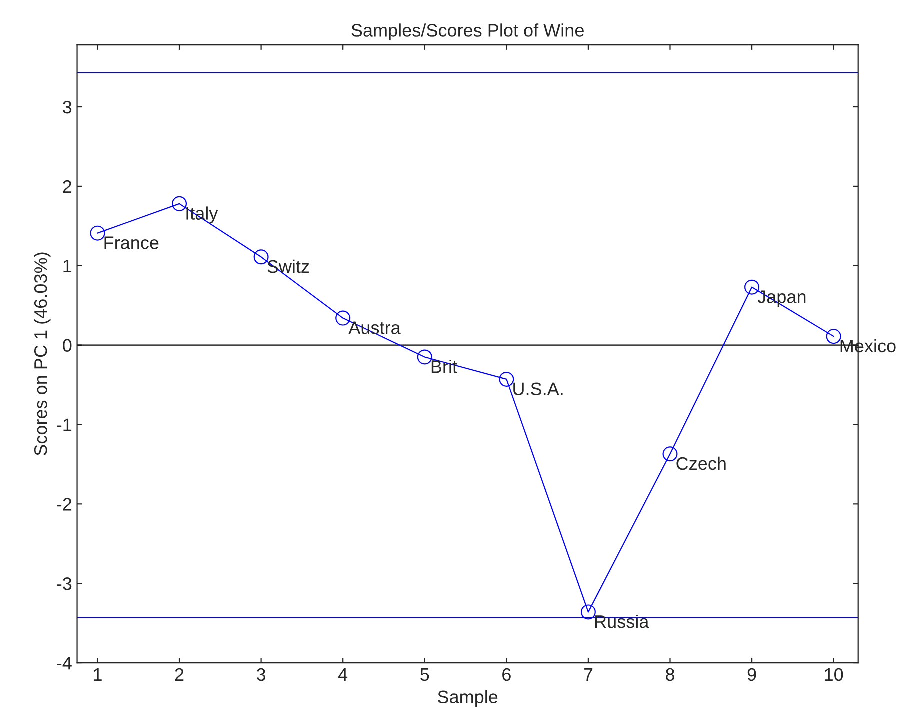 The image size is (920, 727). I want to click on x-axis-title: Sample, so click(468, 699).